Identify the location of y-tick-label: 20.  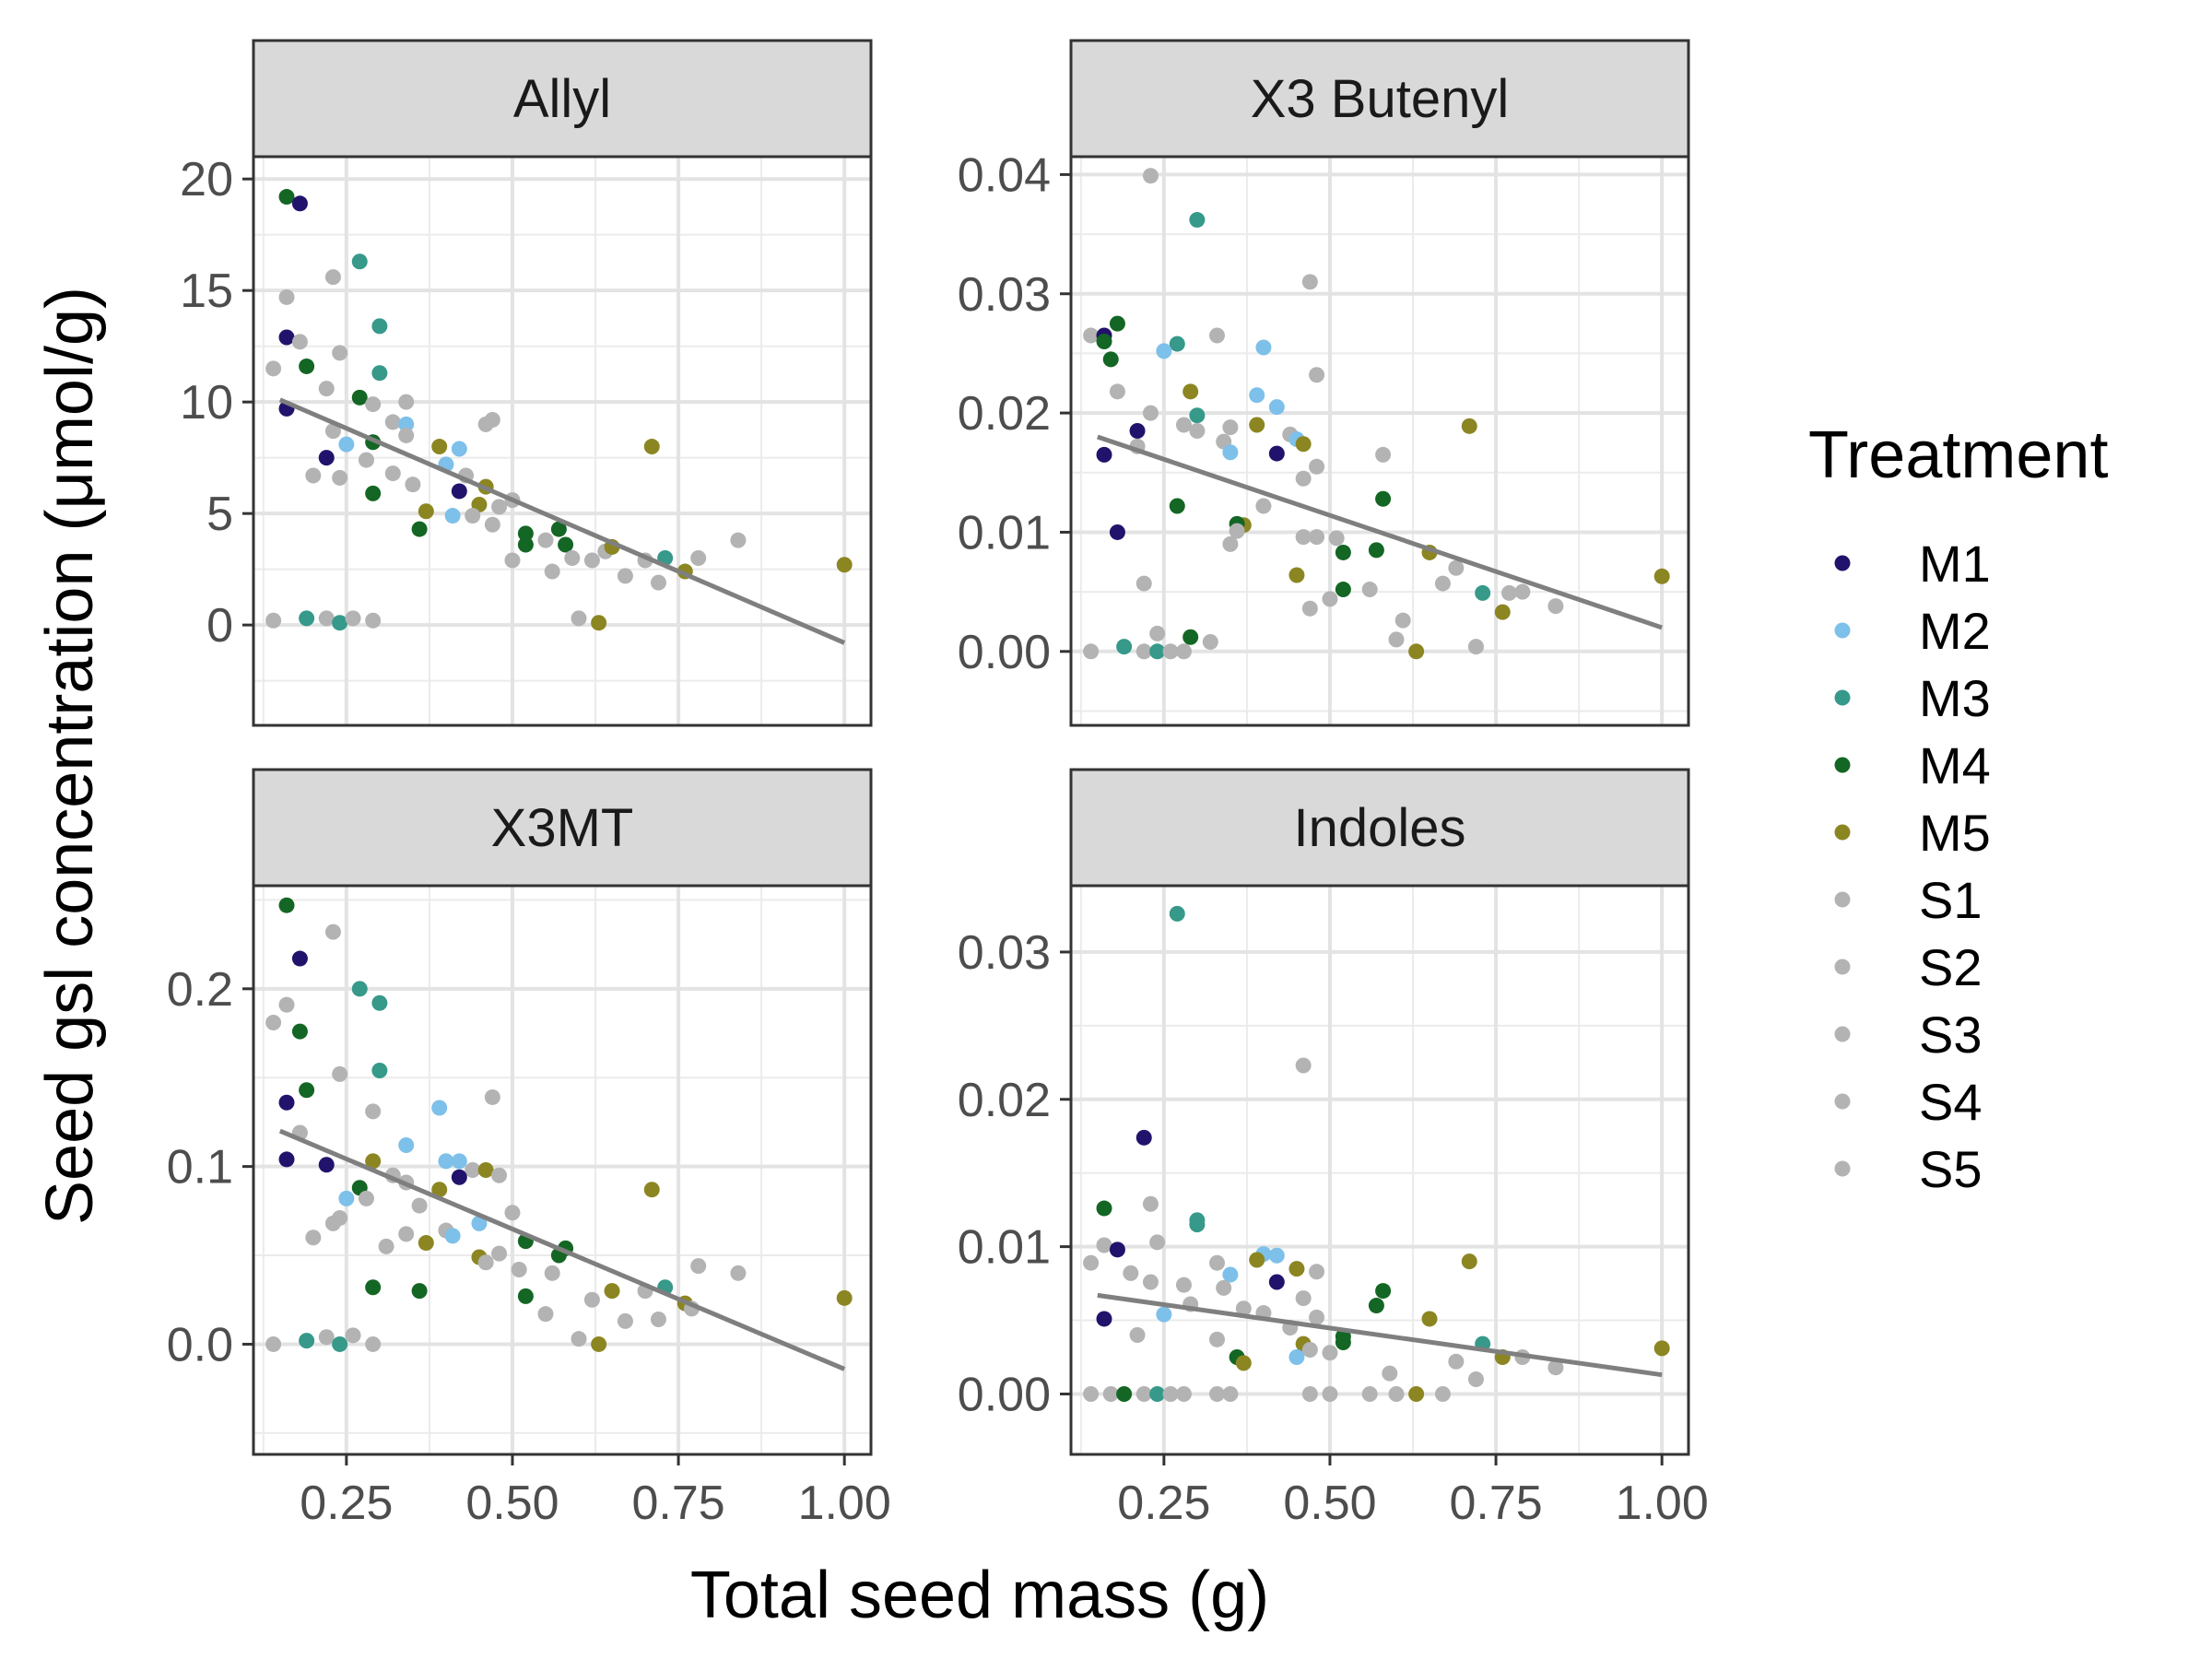
(206, 179).